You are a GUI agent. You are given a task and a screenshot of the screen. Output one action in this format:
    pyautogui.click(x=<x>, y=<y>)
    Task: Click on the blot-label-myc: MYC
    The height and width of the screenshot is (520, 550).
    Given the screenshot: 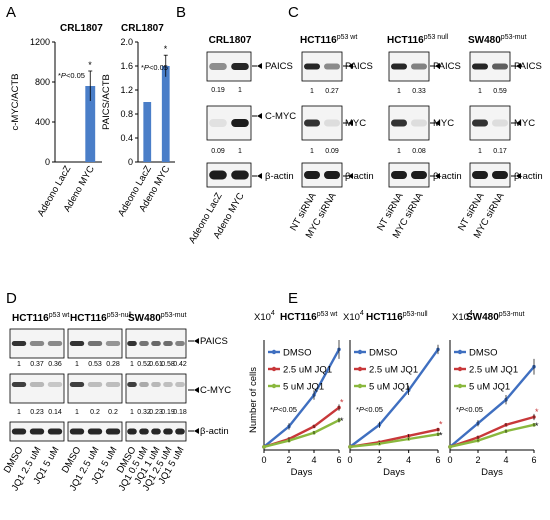 What is the action you would take?
    pyautogui.click(x=443, y=123)
    